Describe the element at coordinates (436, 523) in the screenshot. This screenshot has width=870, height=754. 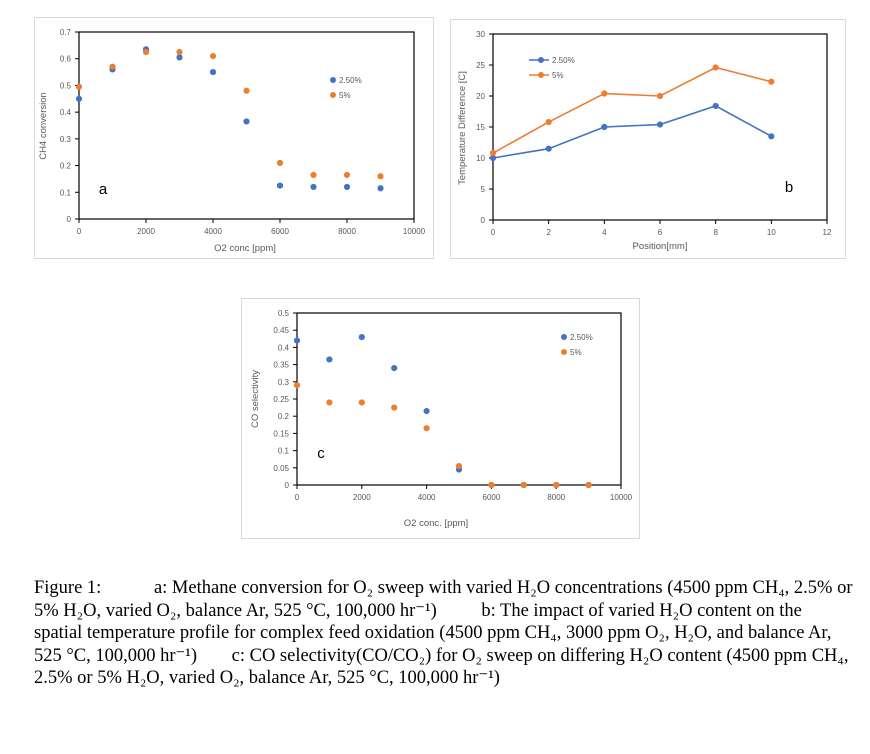
I see `chart-c-xaxis-title: O2 conc. [ppm]` at that location.